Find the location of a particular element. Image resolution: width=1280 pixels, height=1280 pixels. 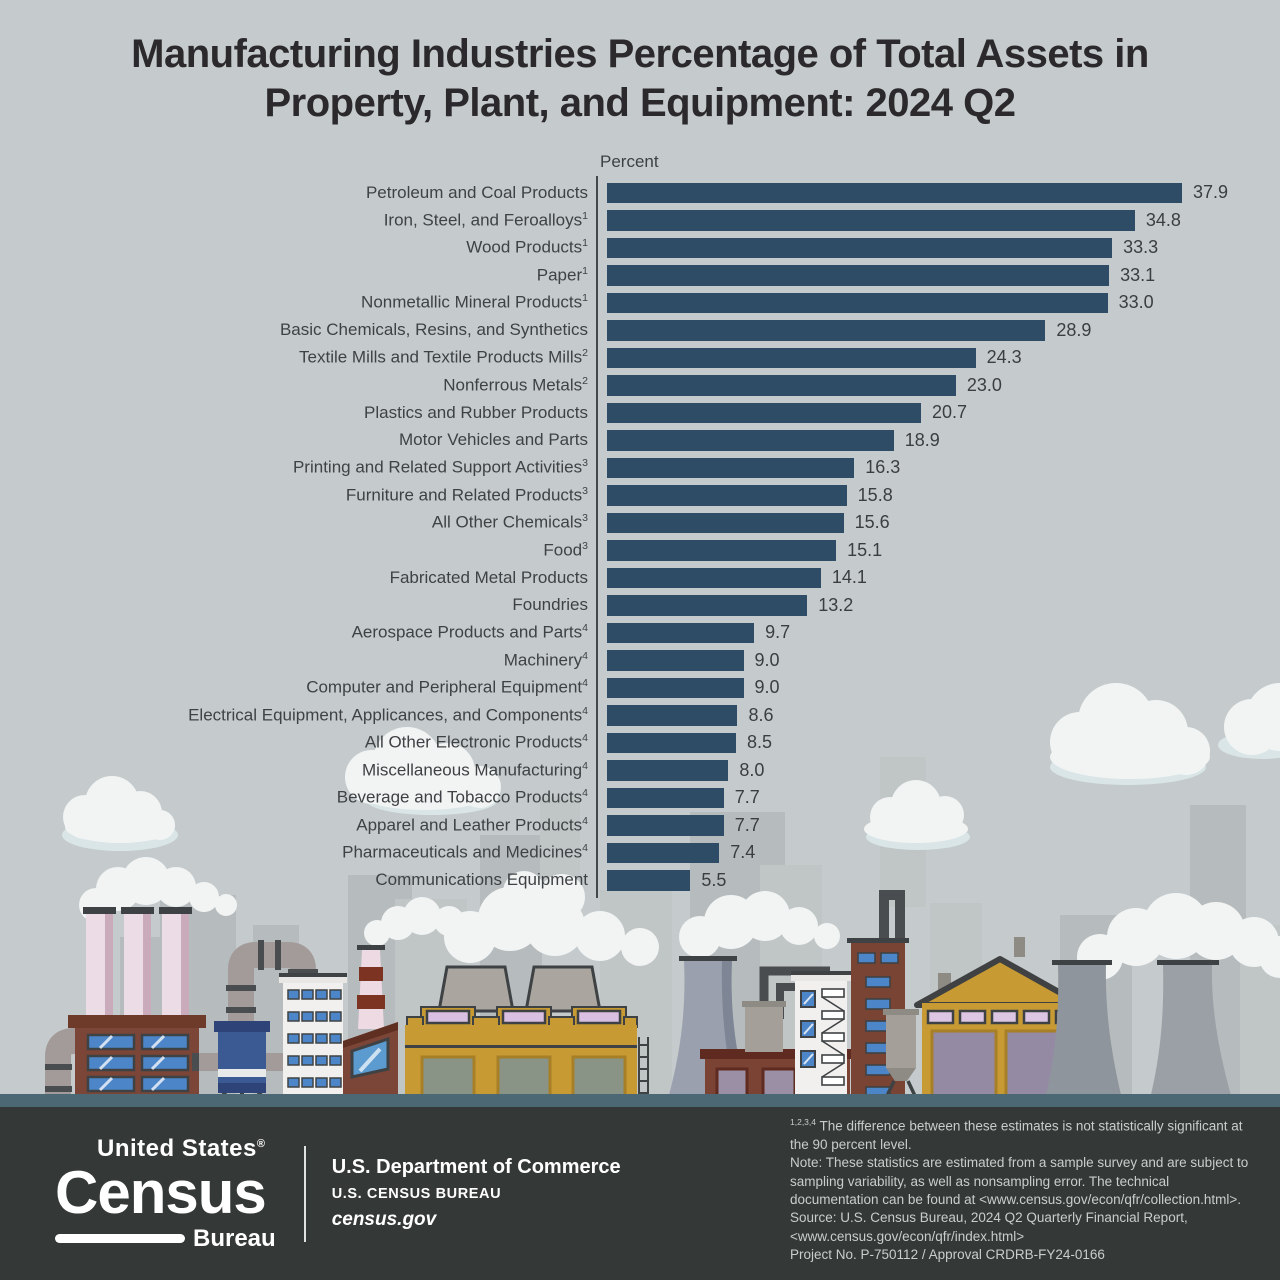

bar-track: 18.9 is located at coordinates (939, 441).